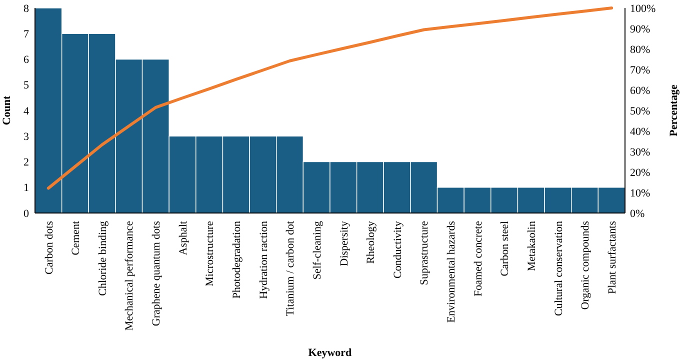 The image size is (685, 362). Describe the element at coordinates (156, 273) in the screenshot. I see `x-tick-label: Graphene quantum dots` at that location.